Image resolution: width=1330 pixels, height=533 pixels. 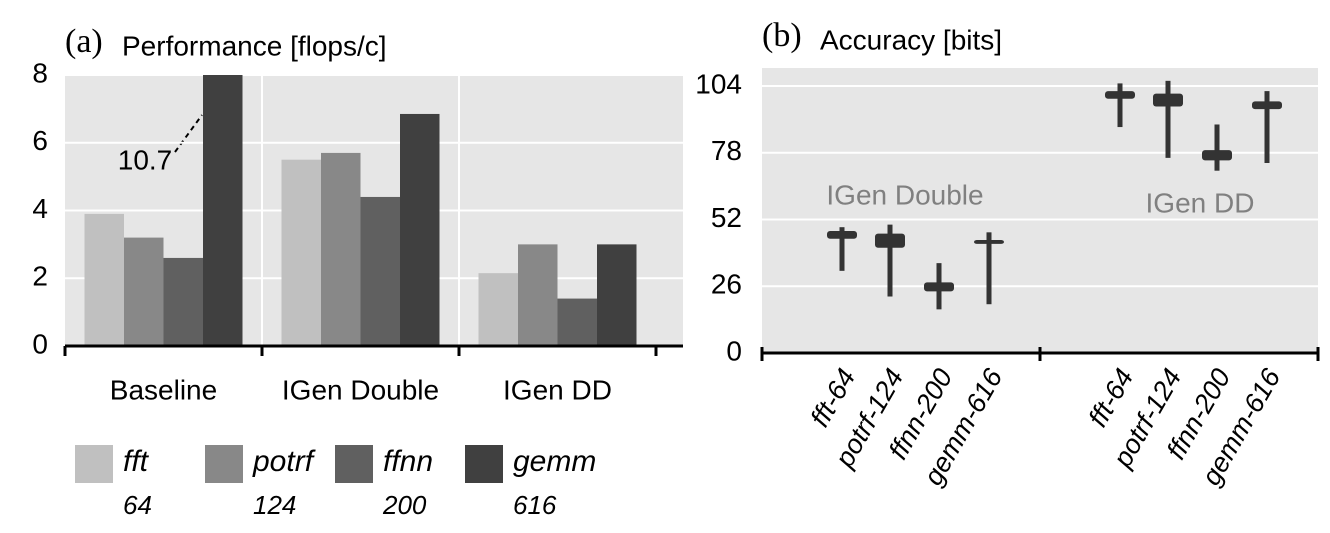 What do you see at coordinates (137, 505) in the screenshot?
I see `legend-sublabel: 64` at bounding box center [137, 505].